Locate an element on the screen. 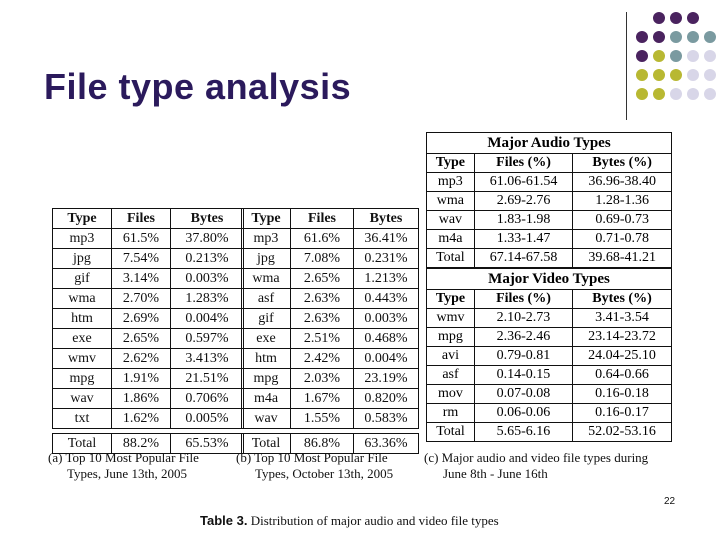 The height and width of the screenshot is (540, 720). total-cell: 86.8% is located at coordinates (322, 443).